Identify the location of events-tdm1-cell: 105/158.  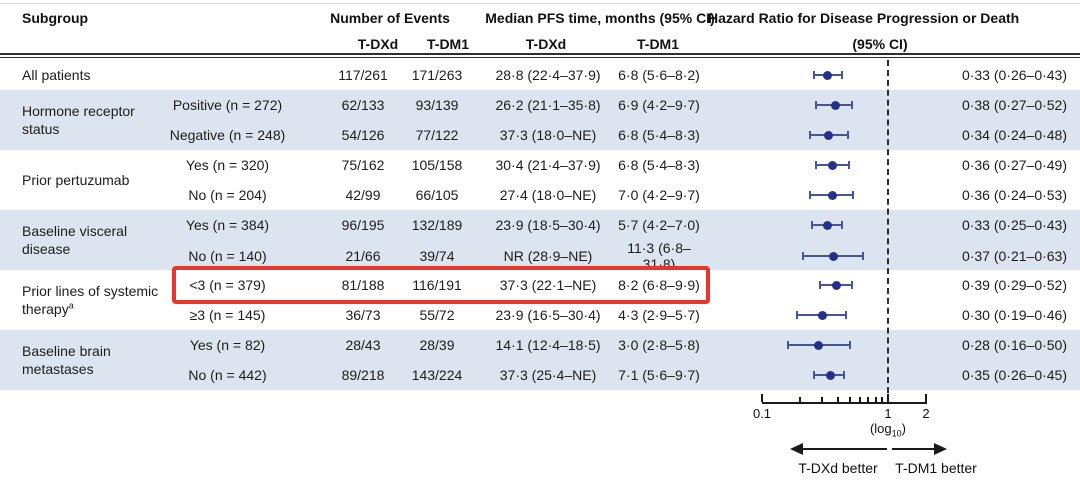
(437, 165).